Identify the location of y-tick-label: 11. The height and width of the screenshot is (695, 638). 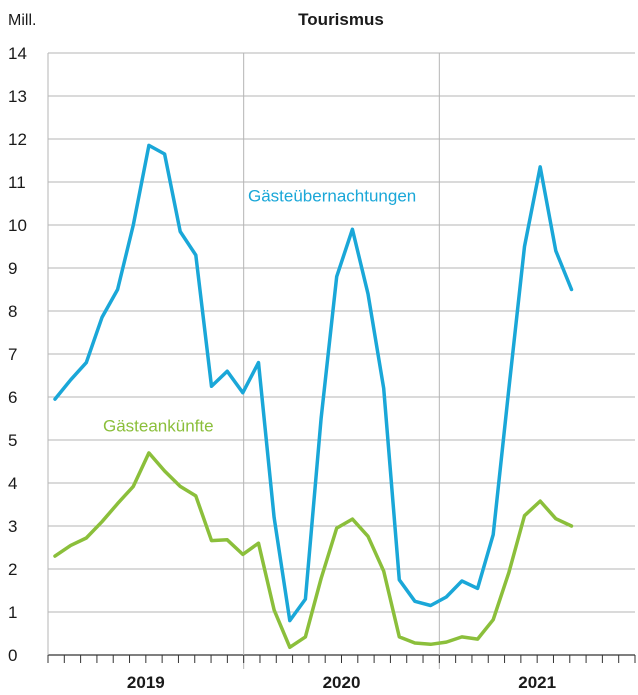
(17, 182).